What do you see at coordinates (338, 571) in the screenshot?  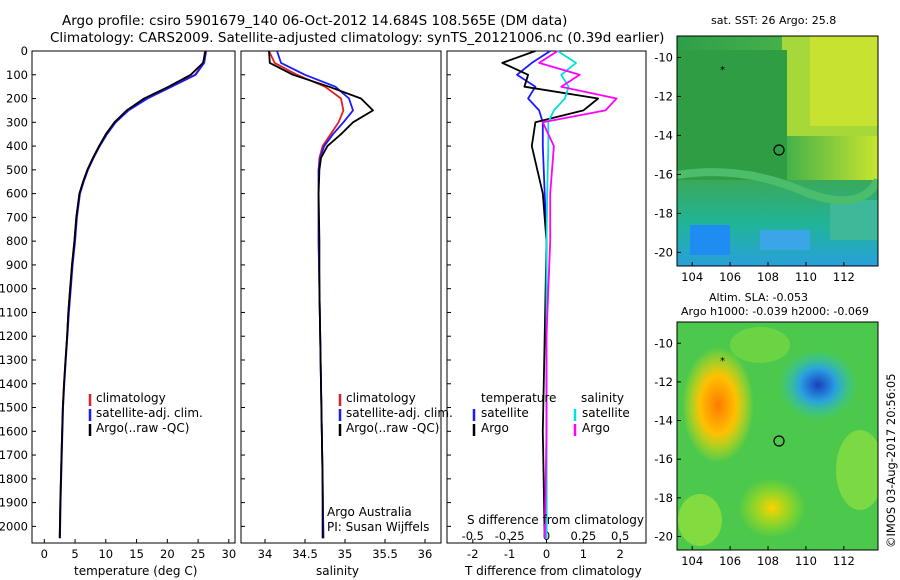 I see `sal-xlabel: salinity` at bounding box center [338, 571].